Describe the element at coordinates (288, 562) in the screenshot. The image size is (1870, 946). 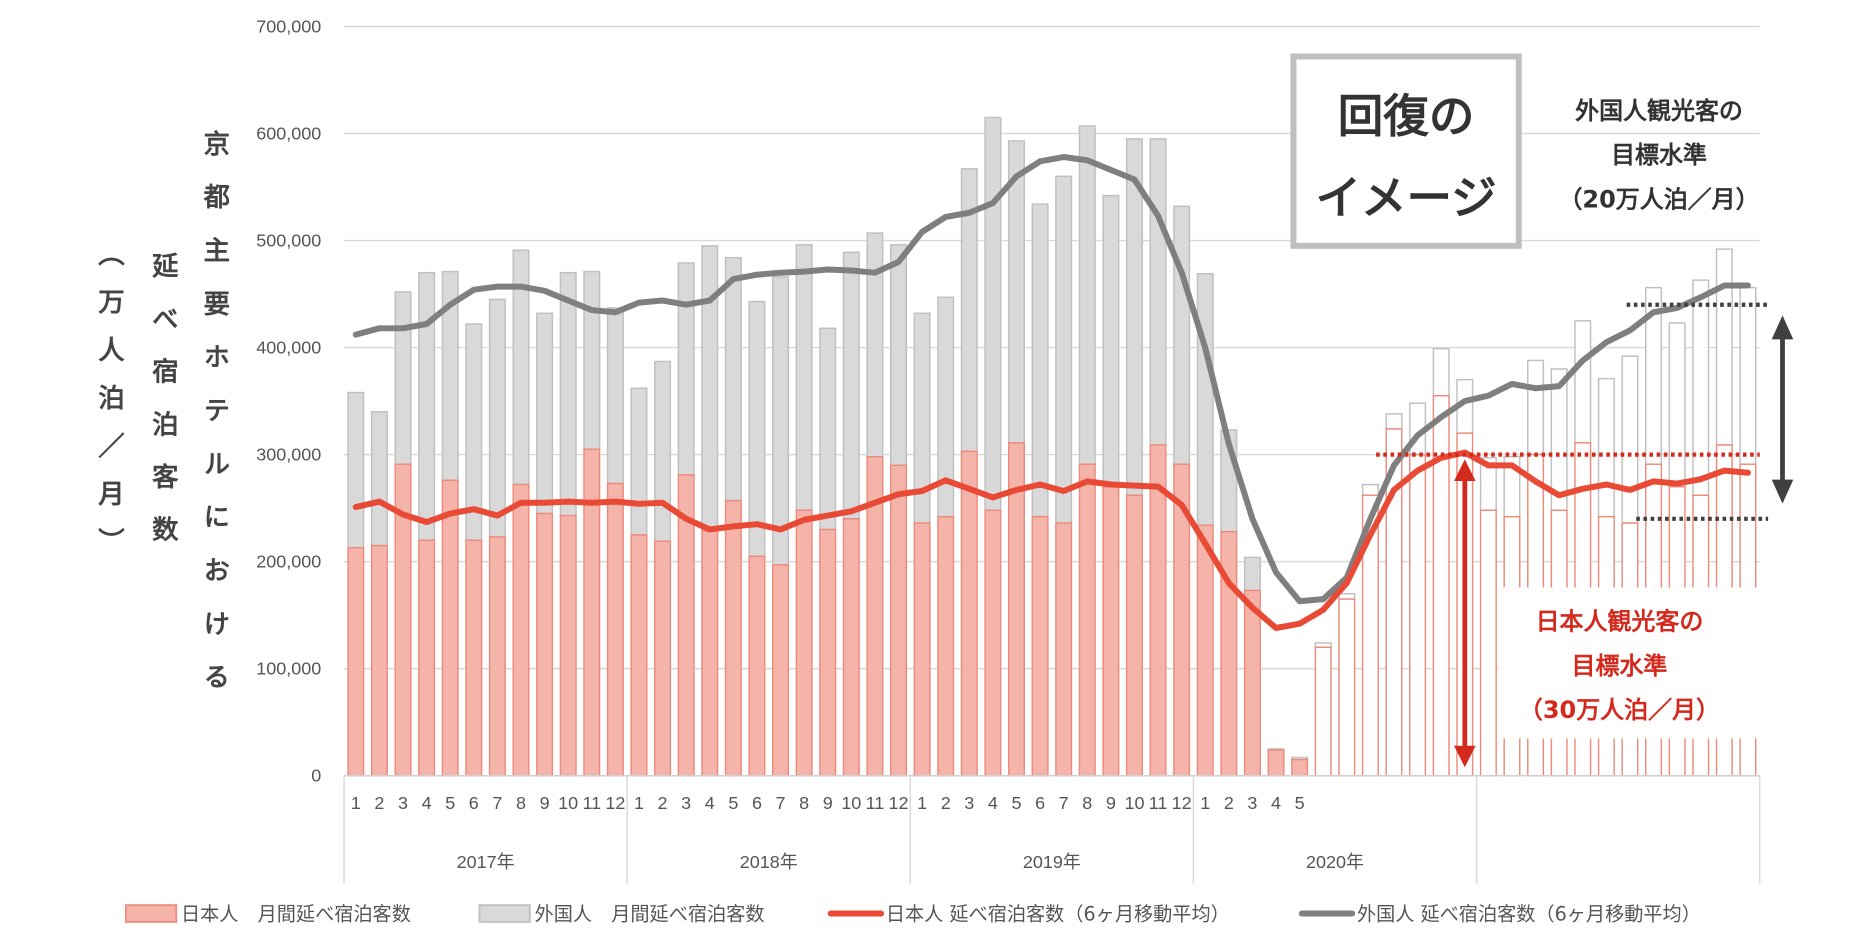
I see `y-tick-label: 200,000` at that location.